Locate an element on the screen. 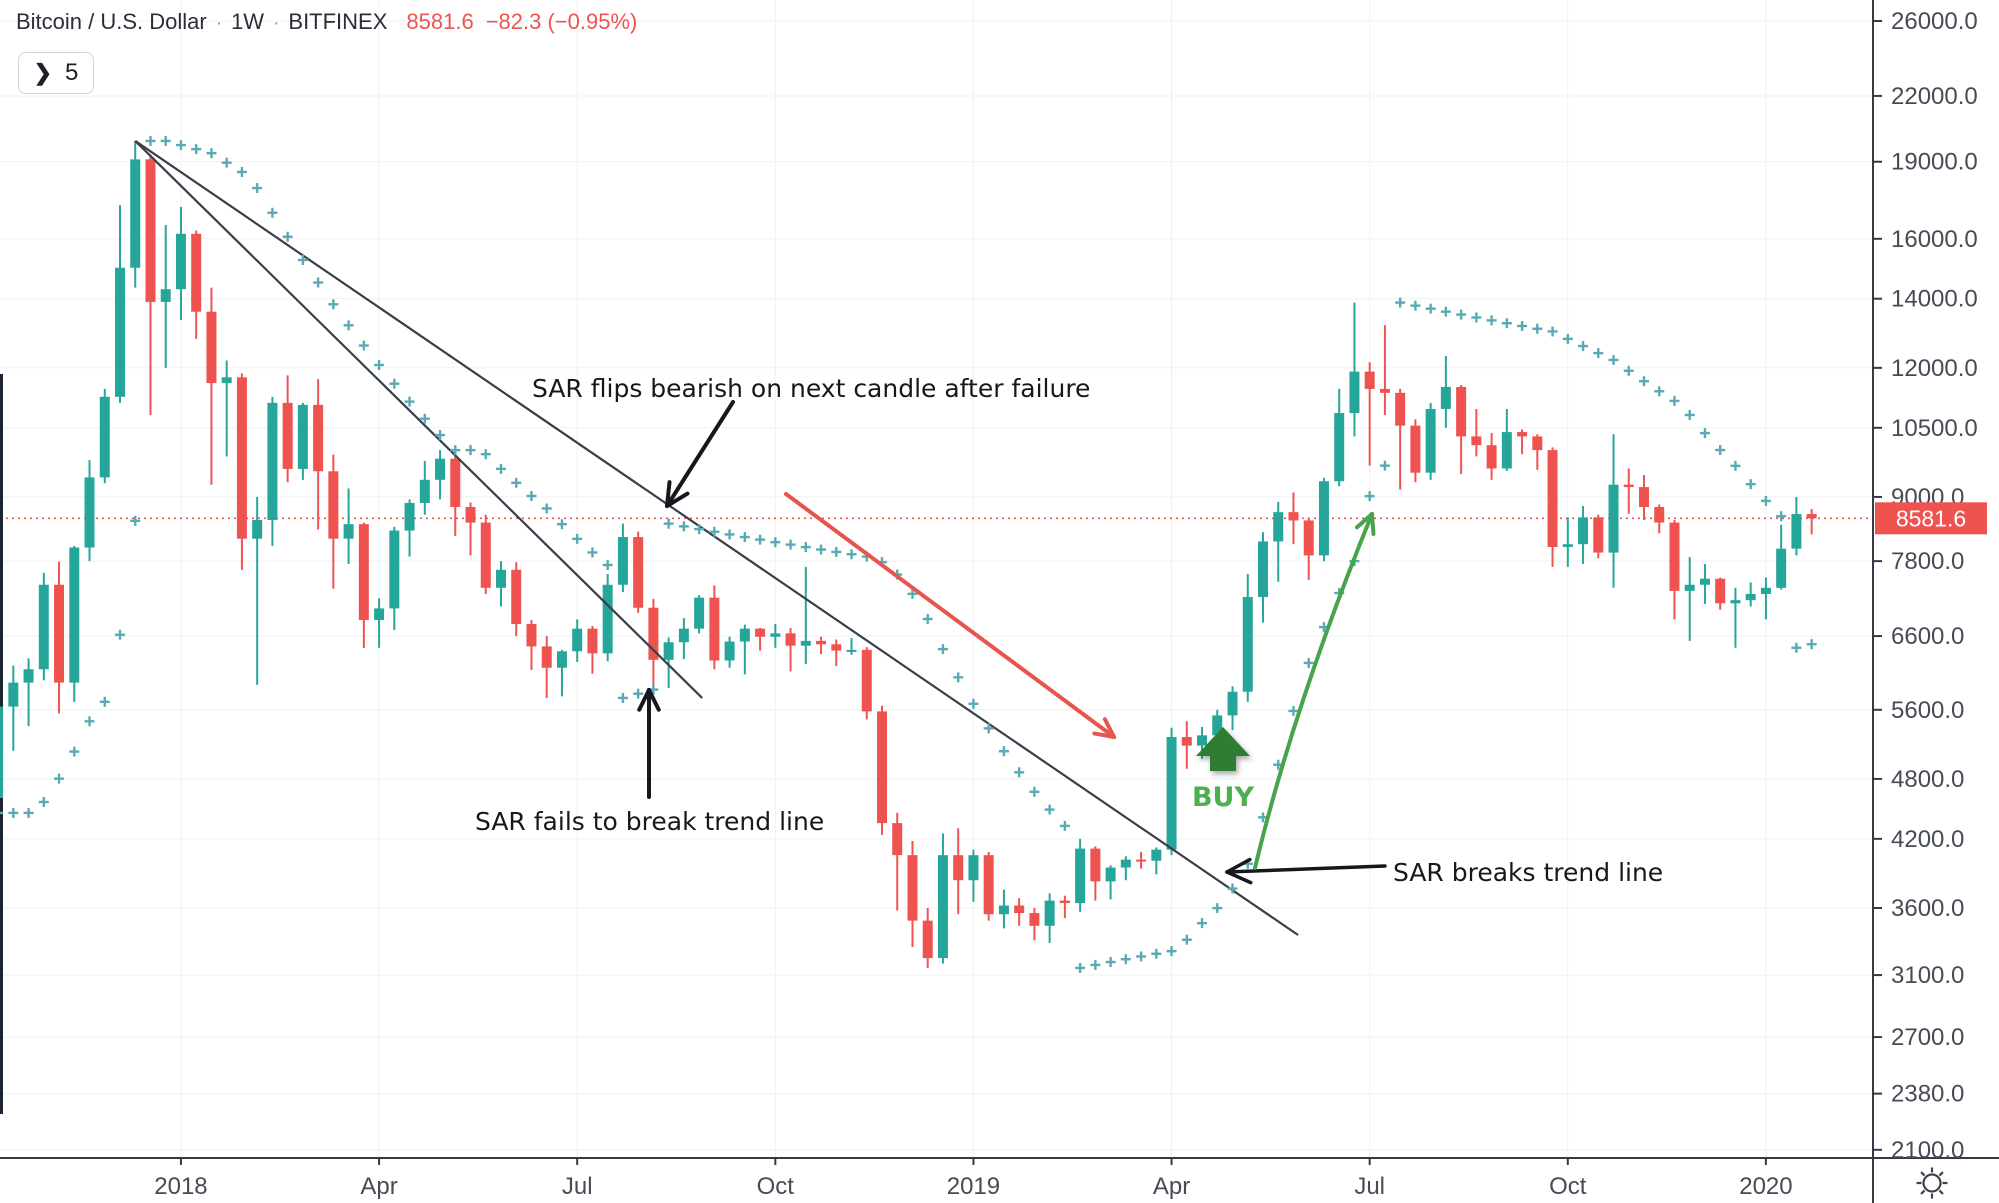 The height and width of the screenshot is (1203, 1999). buy-marker-label: BUY is located at coordinates (1223, 797).